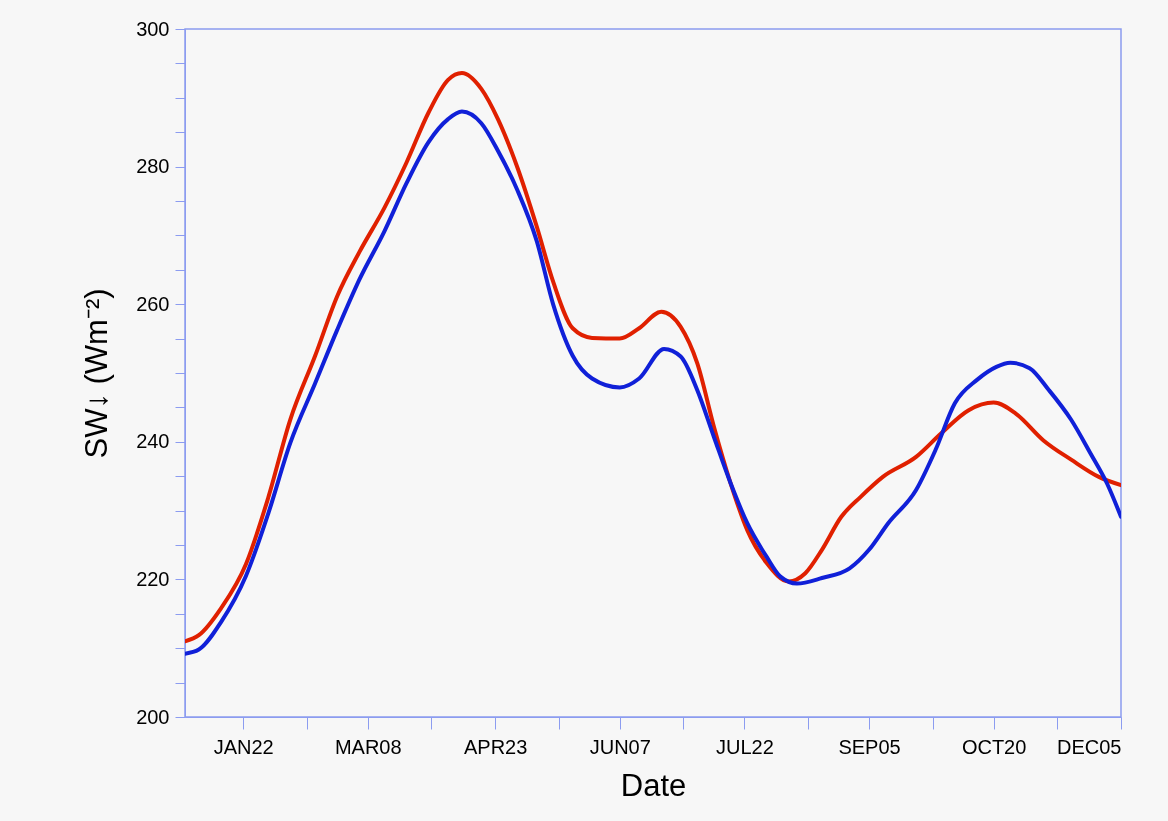 The image size is (1168, 821). I want to click on y-tick-label: 280, so click(153, 166).